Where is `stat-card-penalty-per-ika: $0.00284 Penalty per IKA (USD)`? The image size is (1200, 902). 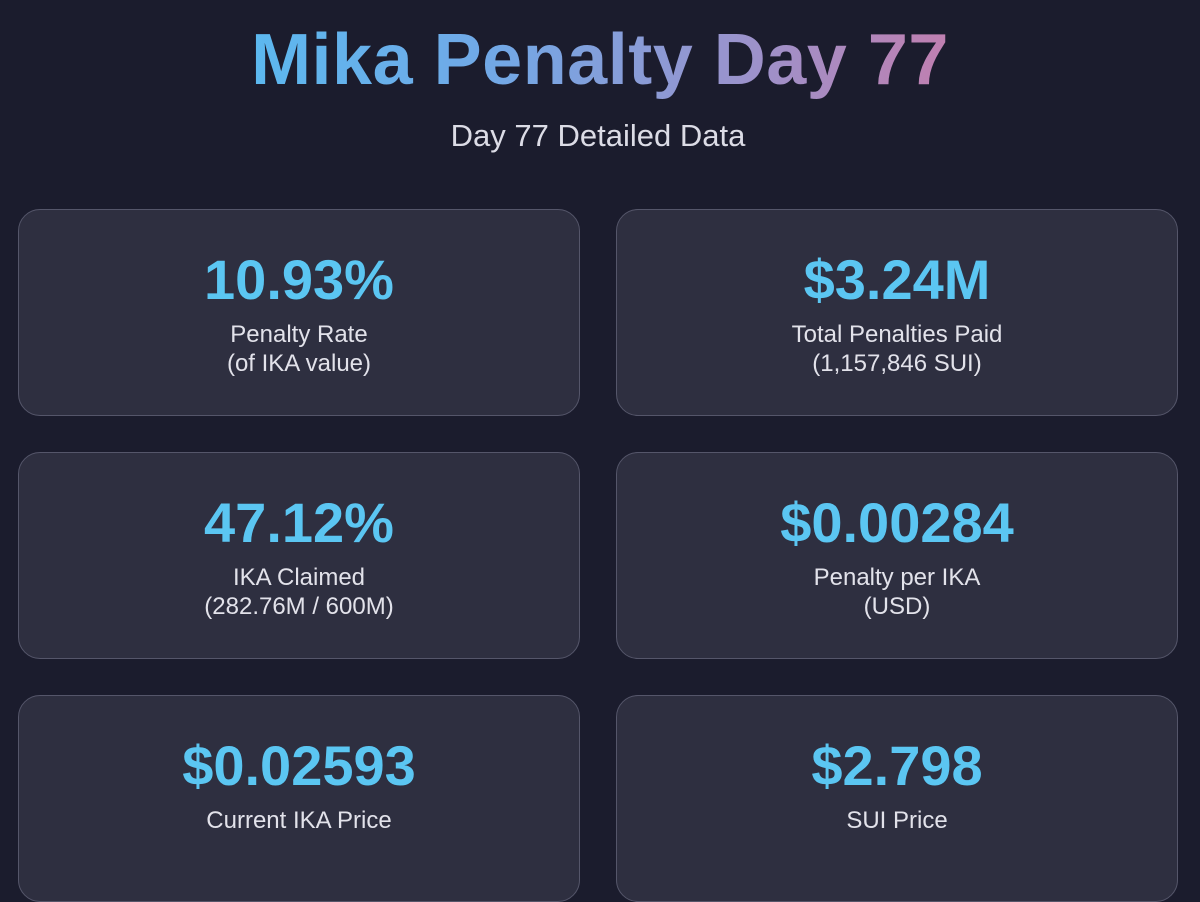 stat-card-penalty-per-ika: $0.00284 Penalty per IKA (USD) is located at coordinates (897, 555).